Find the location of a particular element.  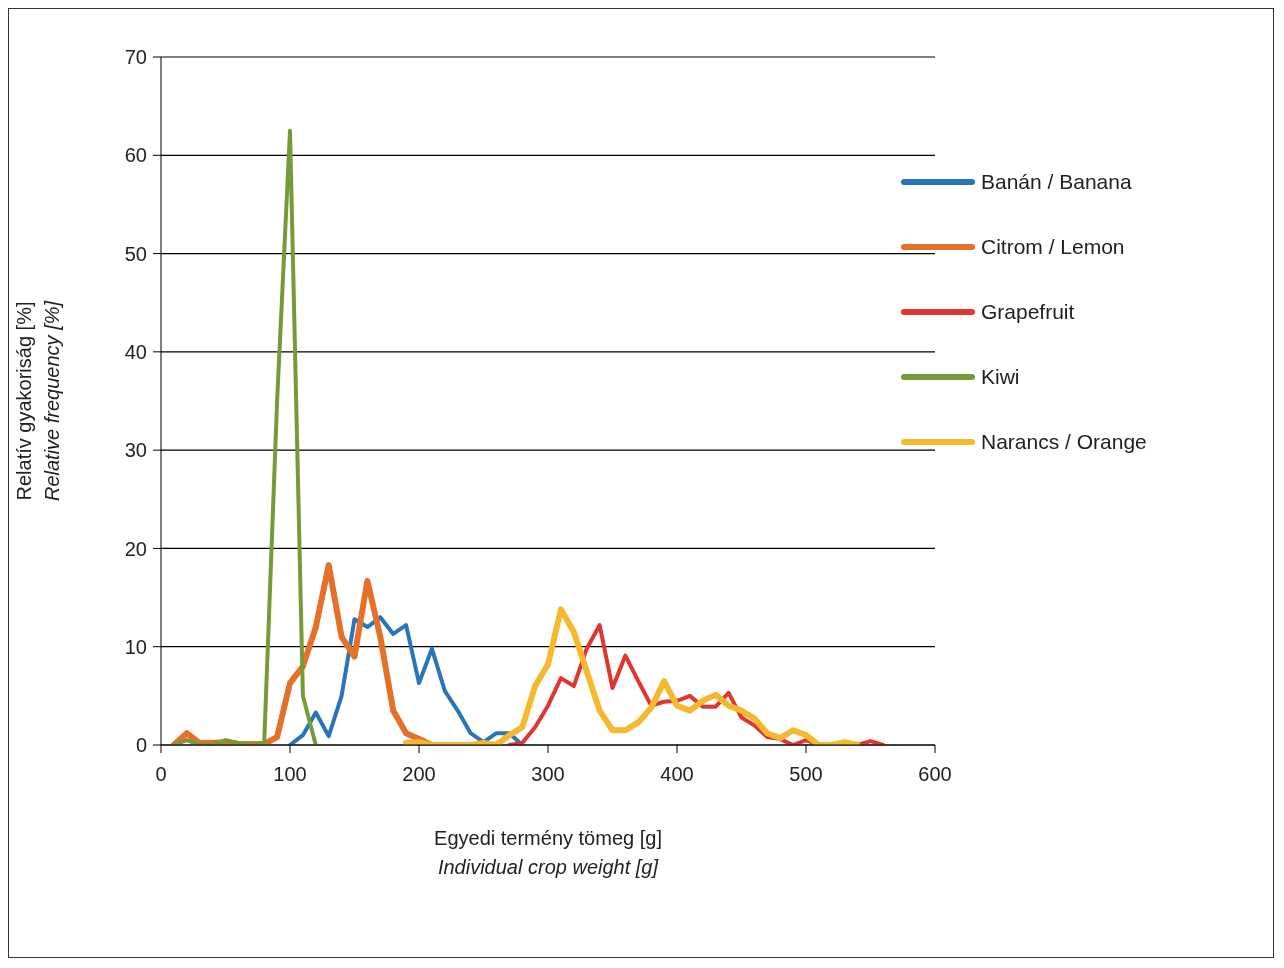

y-tick-label: 50 is located at coordinates (135, 253).